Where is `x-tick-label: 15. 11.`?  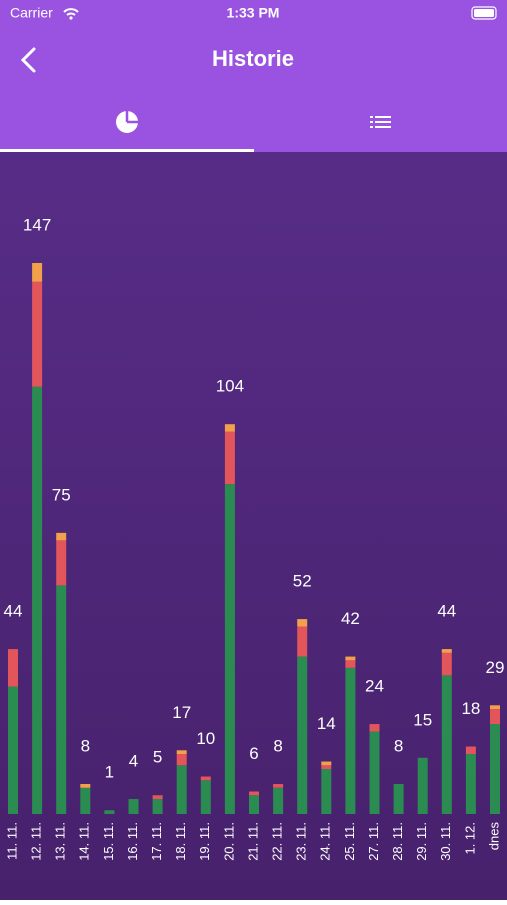
x-tick-label: 15. 11. is located at coordinates (108, 841).